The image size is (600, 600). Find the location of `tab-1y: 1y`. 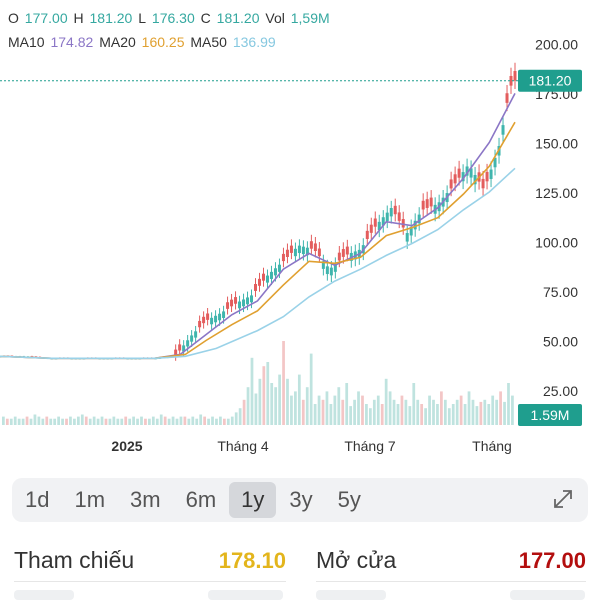

tab-1y: 1y is located at coordinates (253, 500).